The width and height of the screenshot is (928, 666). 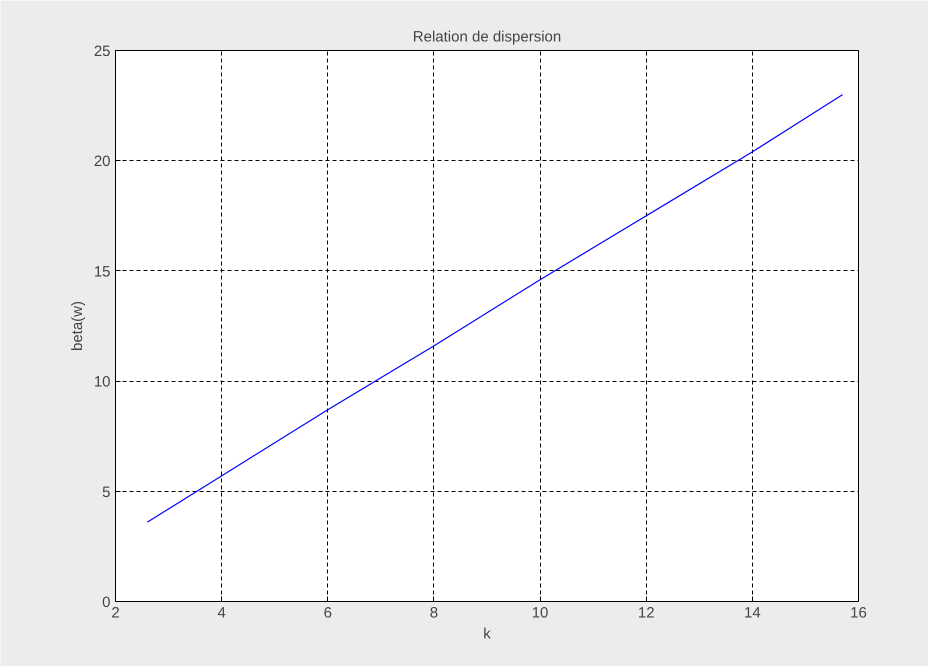 I want to click on x-tick-label: 10, so click(x=540, y=613).